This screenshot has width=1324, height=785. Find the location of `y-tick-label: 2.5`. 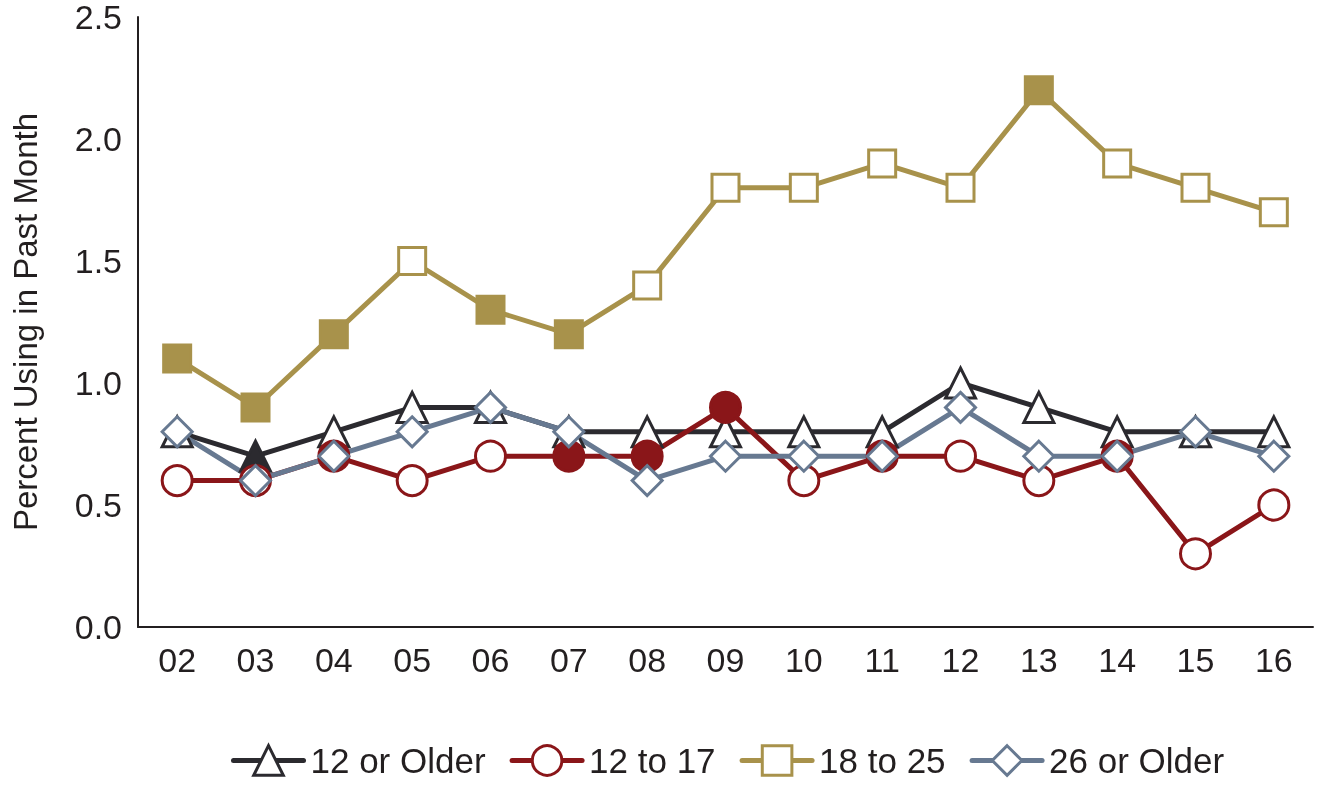

y-tick-label: 2.5 is located at coordinates (98, 18).